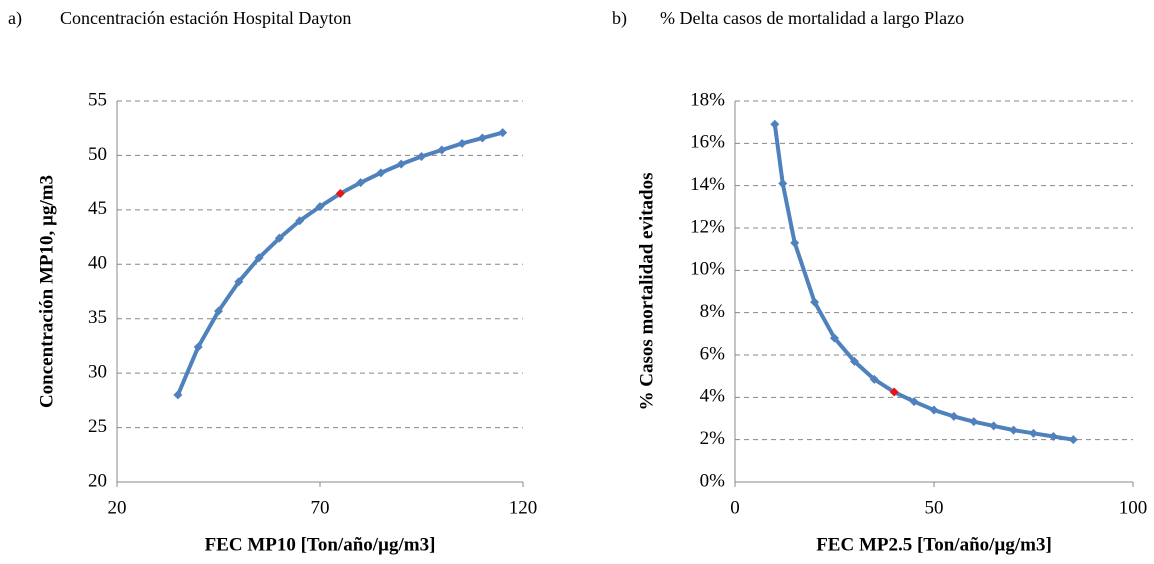 The image size is (1154, 564). Describe the element at coordinates (707, 184) in the screenshot. I see `y-tick-label: 14%` at that location.